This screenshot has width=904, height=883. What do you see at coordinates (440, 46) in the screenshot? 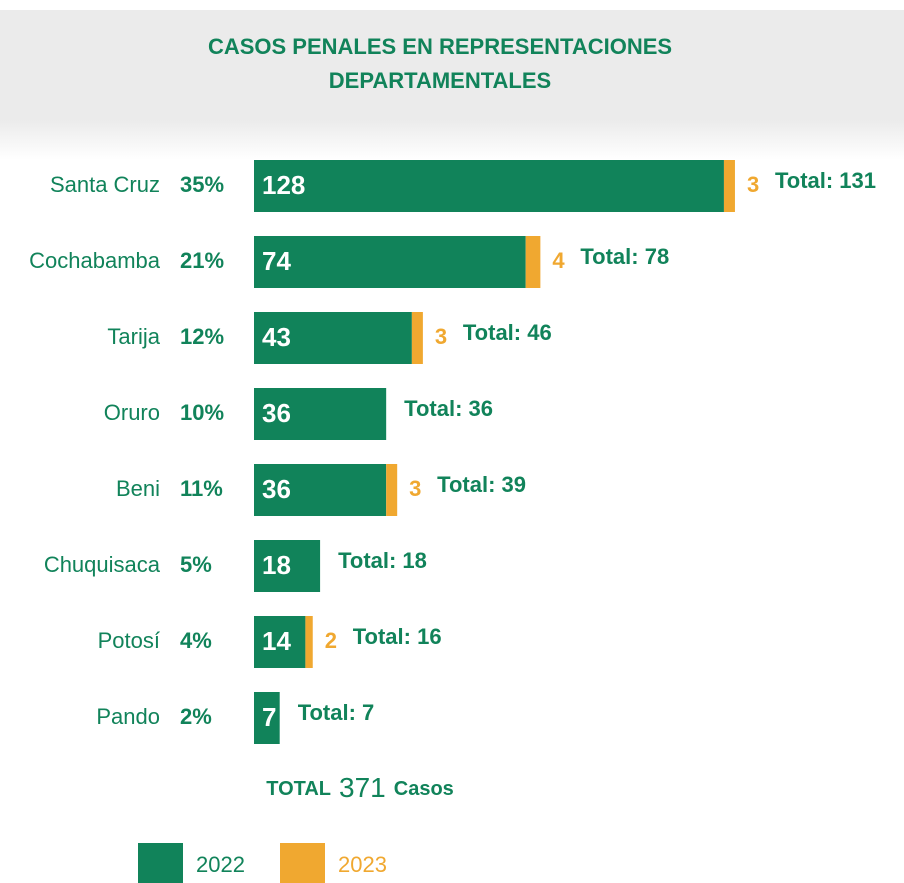
I see `chart-title: CASOS PENALES EN REPRESENTACIONES` at bounding box center [440, 46].